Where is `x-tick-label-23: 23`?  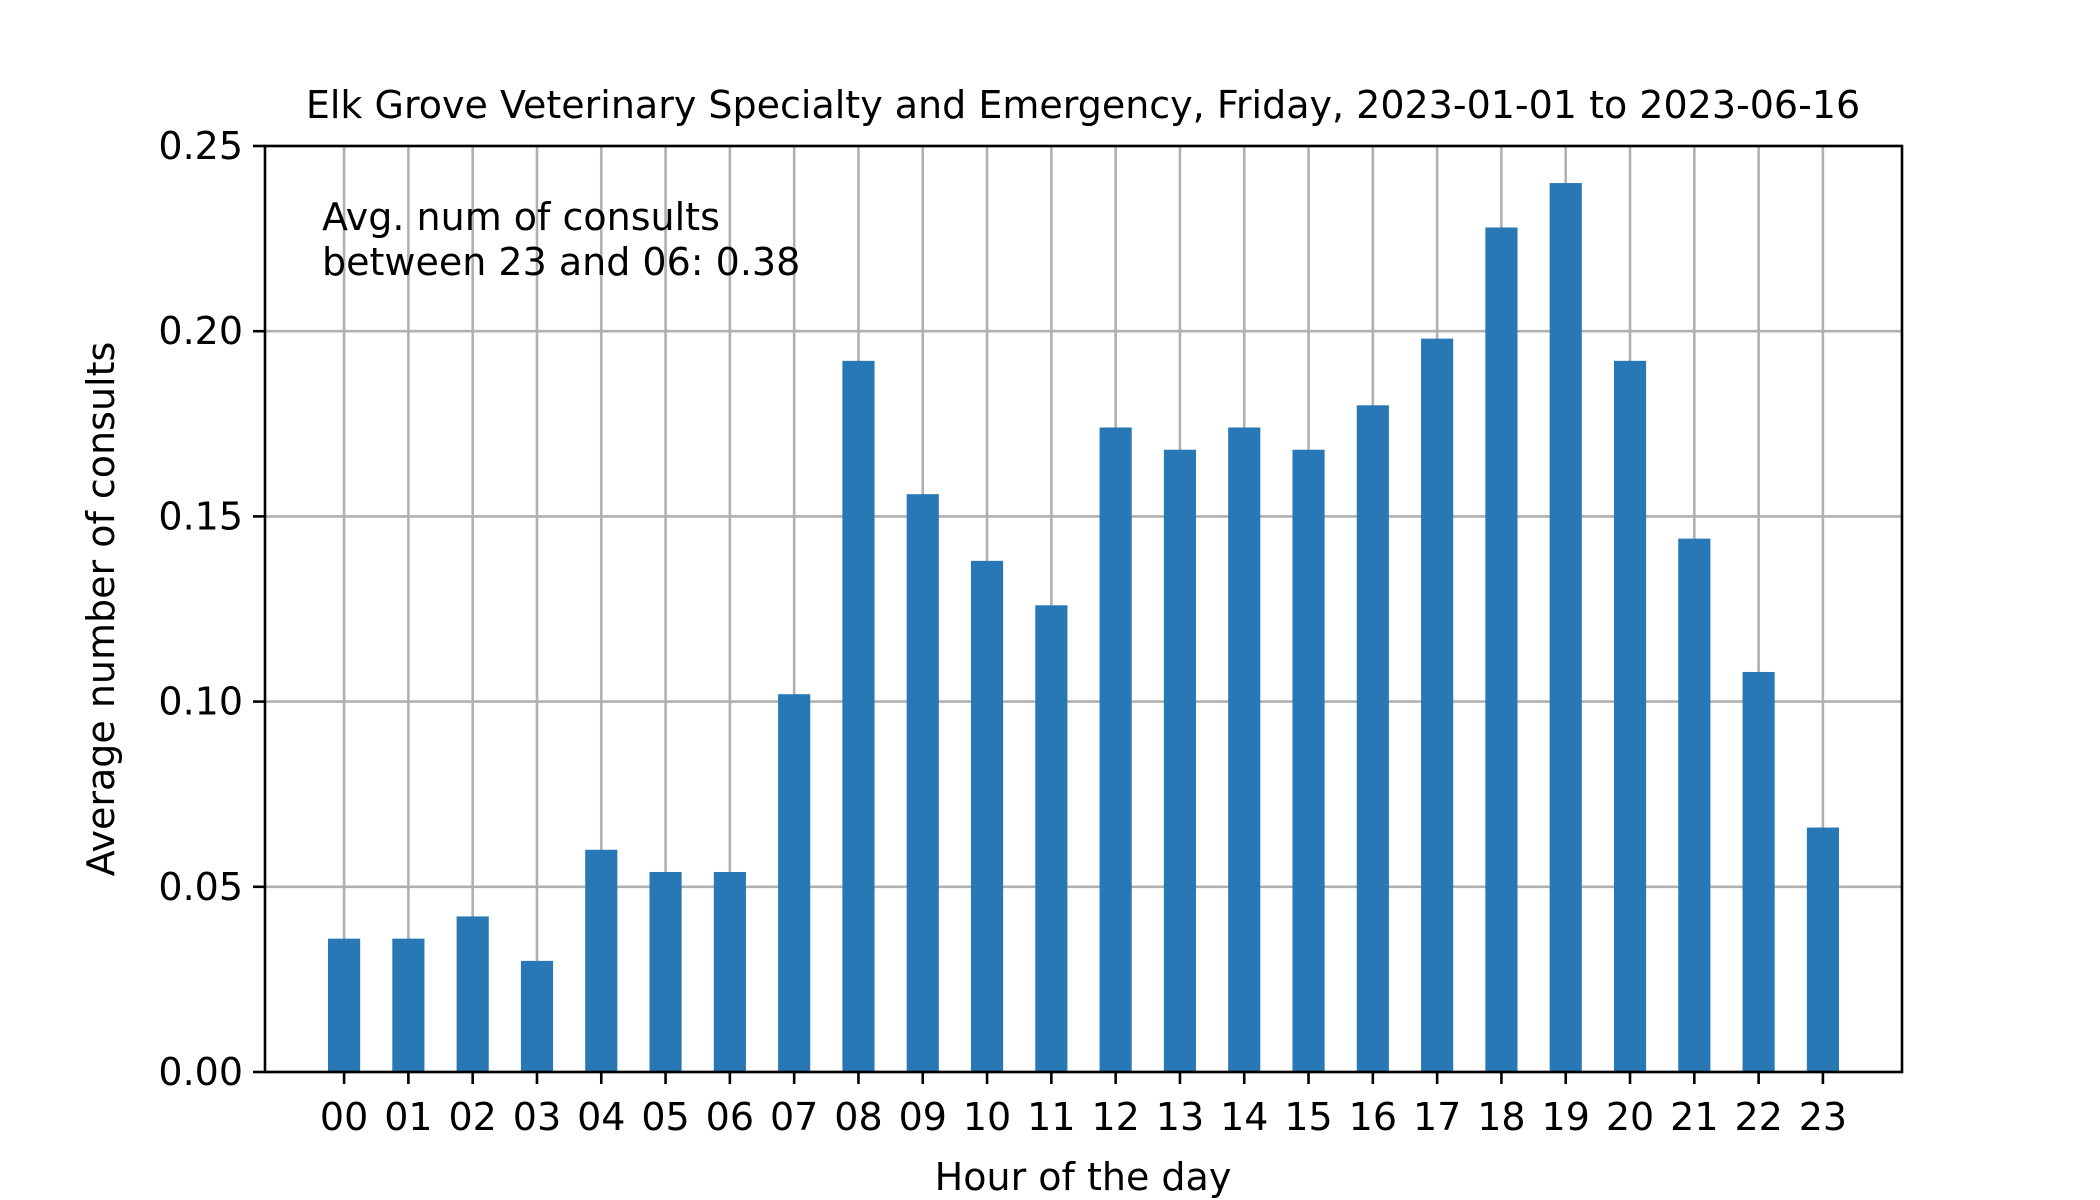 x-tick-label-23: 23 is located at coordinates (1823, 1117).